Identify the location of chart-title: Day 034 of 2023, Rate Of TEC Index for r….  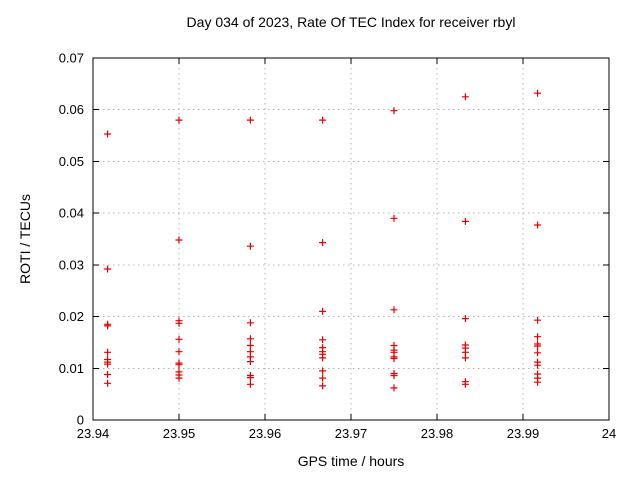
(351, 22).